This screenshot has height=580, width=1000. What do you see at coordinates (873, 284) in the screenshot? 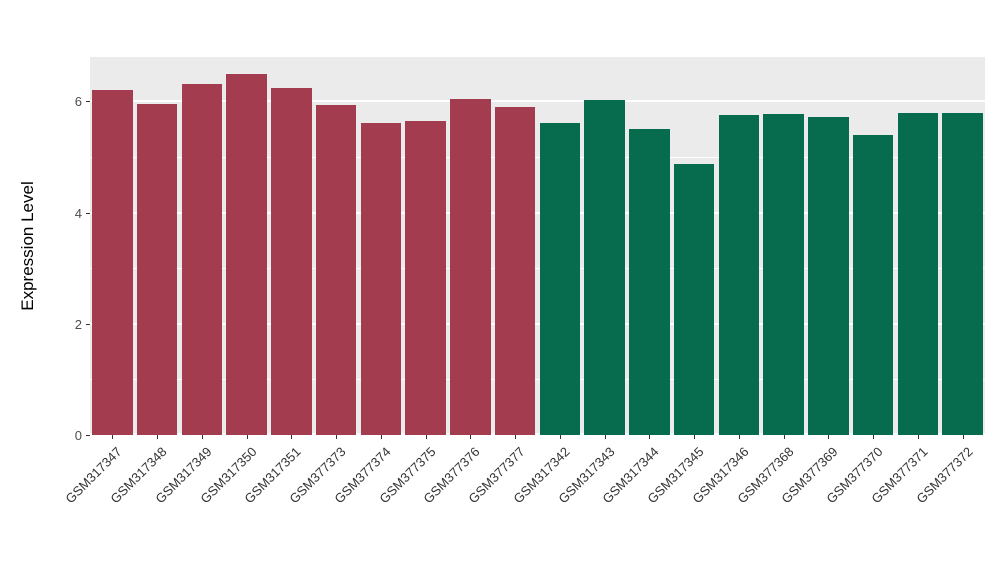
I see `bar-GSM377370` at bounding box center [873, 284].